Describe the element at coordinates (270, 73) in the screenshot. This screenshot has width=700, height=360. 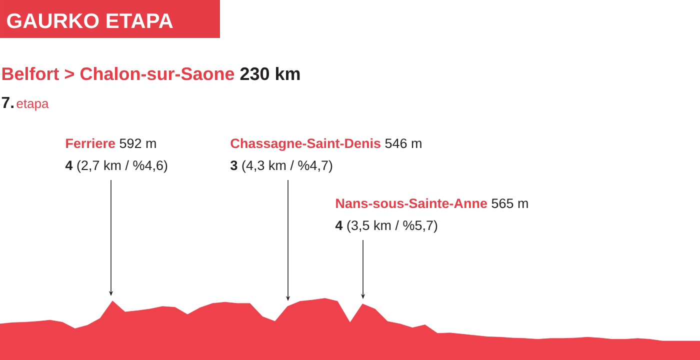
I see `text: 230 km` at that location.